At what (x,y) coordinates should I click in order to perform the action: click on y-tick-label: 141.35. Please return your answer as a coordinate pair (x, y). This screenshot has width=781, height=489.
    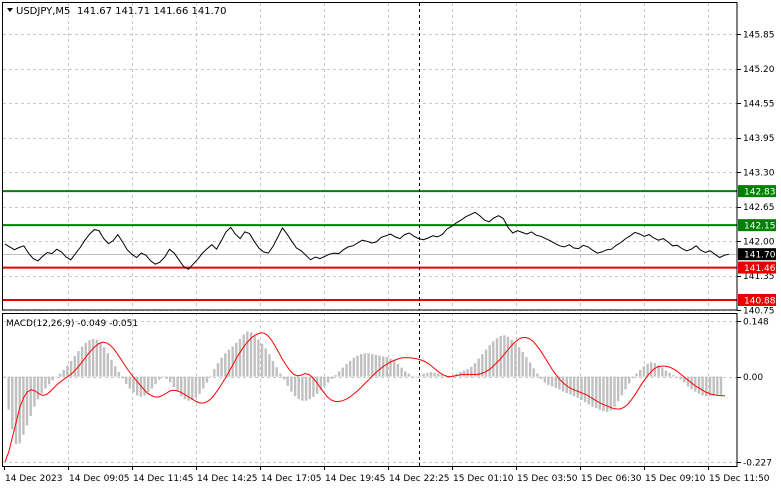
    Looking at the image, I should click on (759, 277).